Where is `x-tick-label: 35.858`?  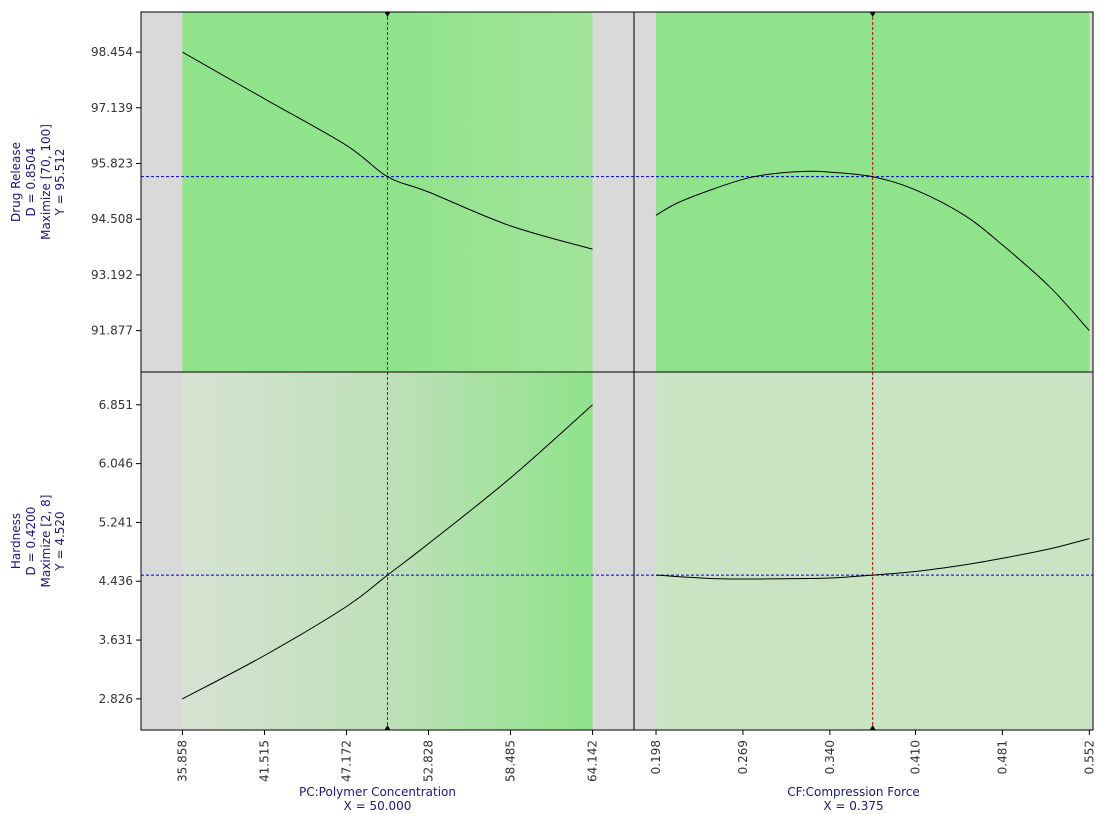
x-tick-label: 35.858 is located at coordinates (182, 761).